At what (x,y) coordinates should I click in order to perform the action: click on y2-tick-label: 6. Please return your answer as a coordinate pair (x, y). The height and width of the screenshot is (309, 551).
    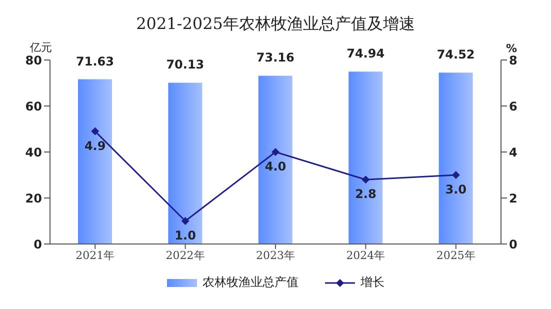
    Looking at the image, I should click on (513, 106).